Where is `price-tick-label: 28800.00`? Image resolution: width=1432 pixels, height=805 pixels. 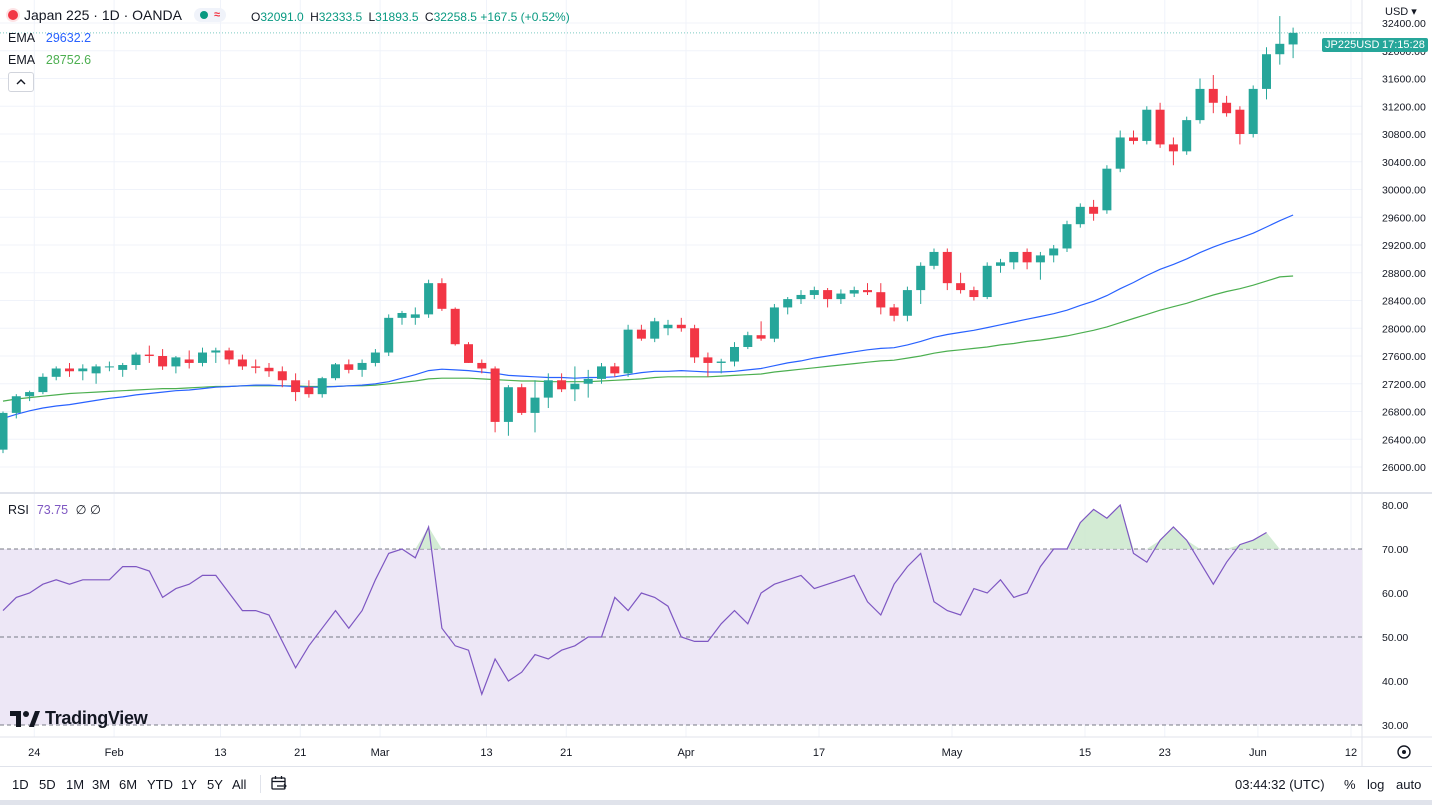
price-tick-label: 28800.00 is located at coordinates (1404, 274).